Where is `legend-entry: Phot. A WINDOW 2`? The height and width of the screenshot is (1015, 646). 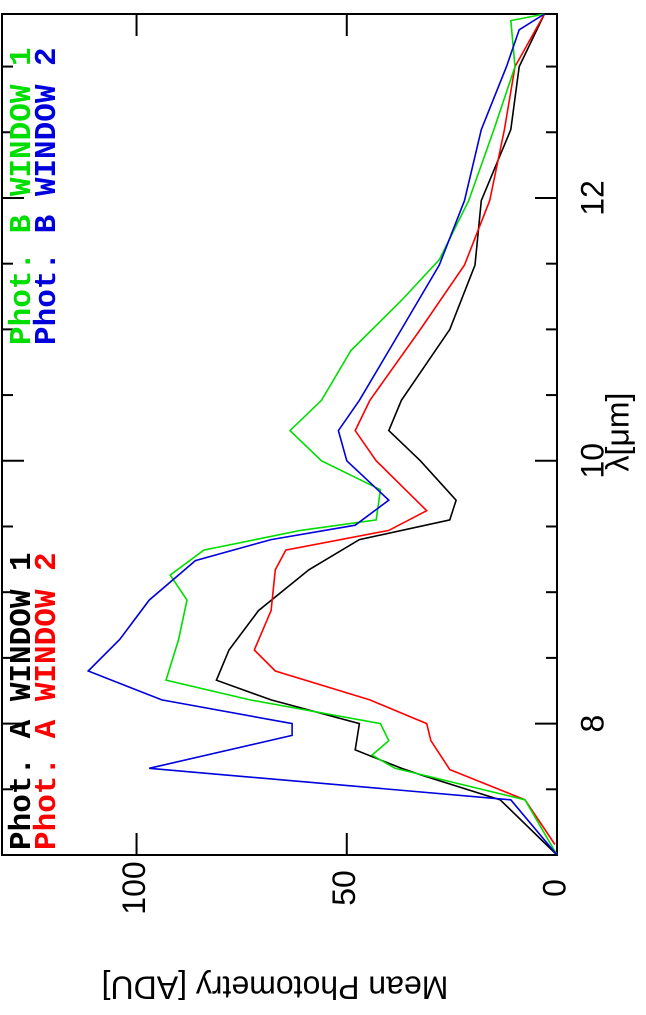
legend-entry: Phot. A WINDOW 2 is located at coordinates (47, 701).